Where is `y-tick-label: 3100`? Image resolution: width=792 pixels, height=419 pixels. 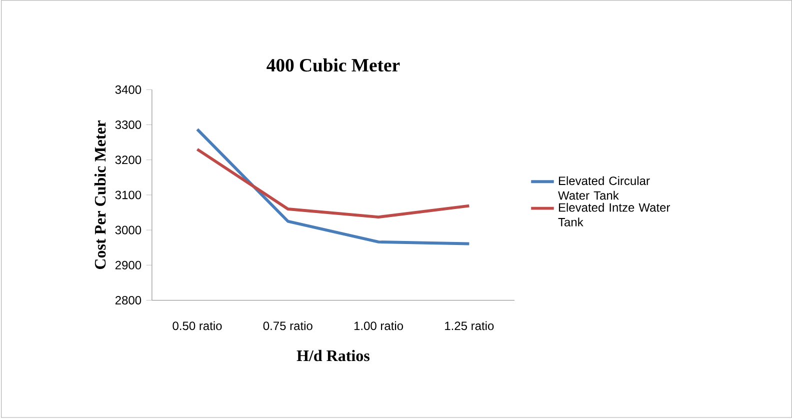
y-tick-label: 3100 is located at coordinates (128, 195).